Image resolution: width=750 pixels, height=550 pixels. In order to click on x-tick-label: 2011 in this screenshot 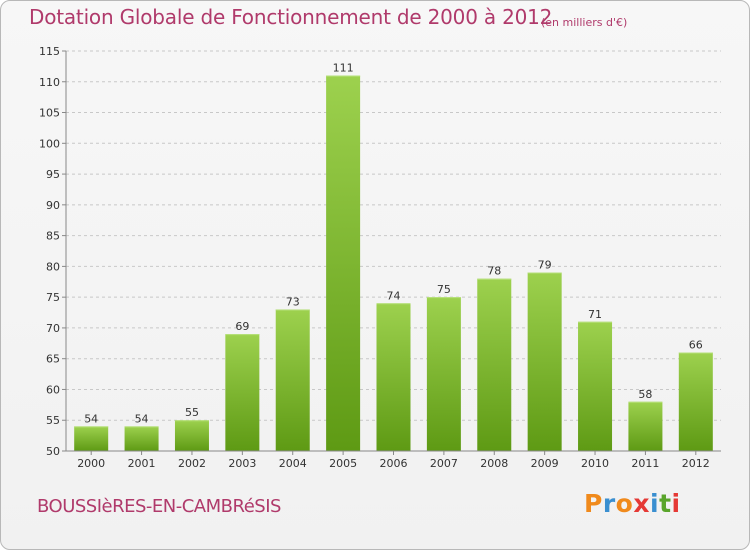, I will do `click(645, 463)`.